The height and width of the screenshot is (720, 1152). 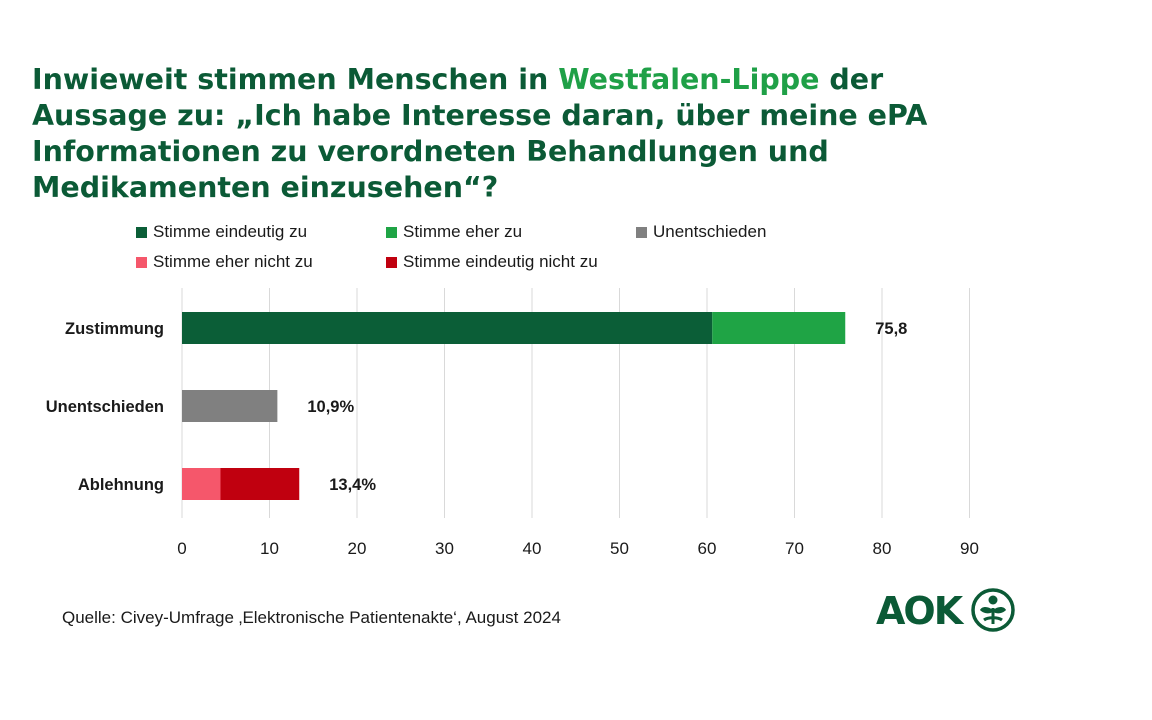 What do you see at coordinates (230, 231) in the screenshot?
I see `legend-label: Stimme eindeutig zu` at bounding box center [230, 231].